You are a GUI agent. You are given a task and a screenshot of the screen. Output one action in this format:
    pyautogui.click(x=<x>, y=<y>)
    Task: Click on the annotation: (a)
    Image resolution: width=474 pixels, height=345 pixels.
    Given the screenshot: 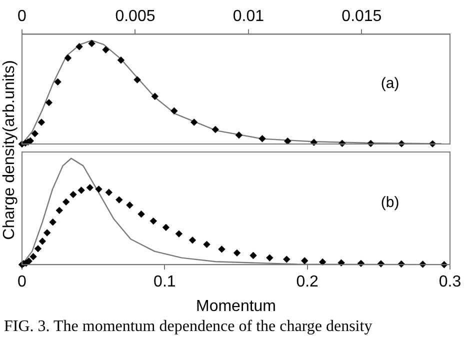 What is the action you would take?
    pyautogui.click(x=390, y=83)
    